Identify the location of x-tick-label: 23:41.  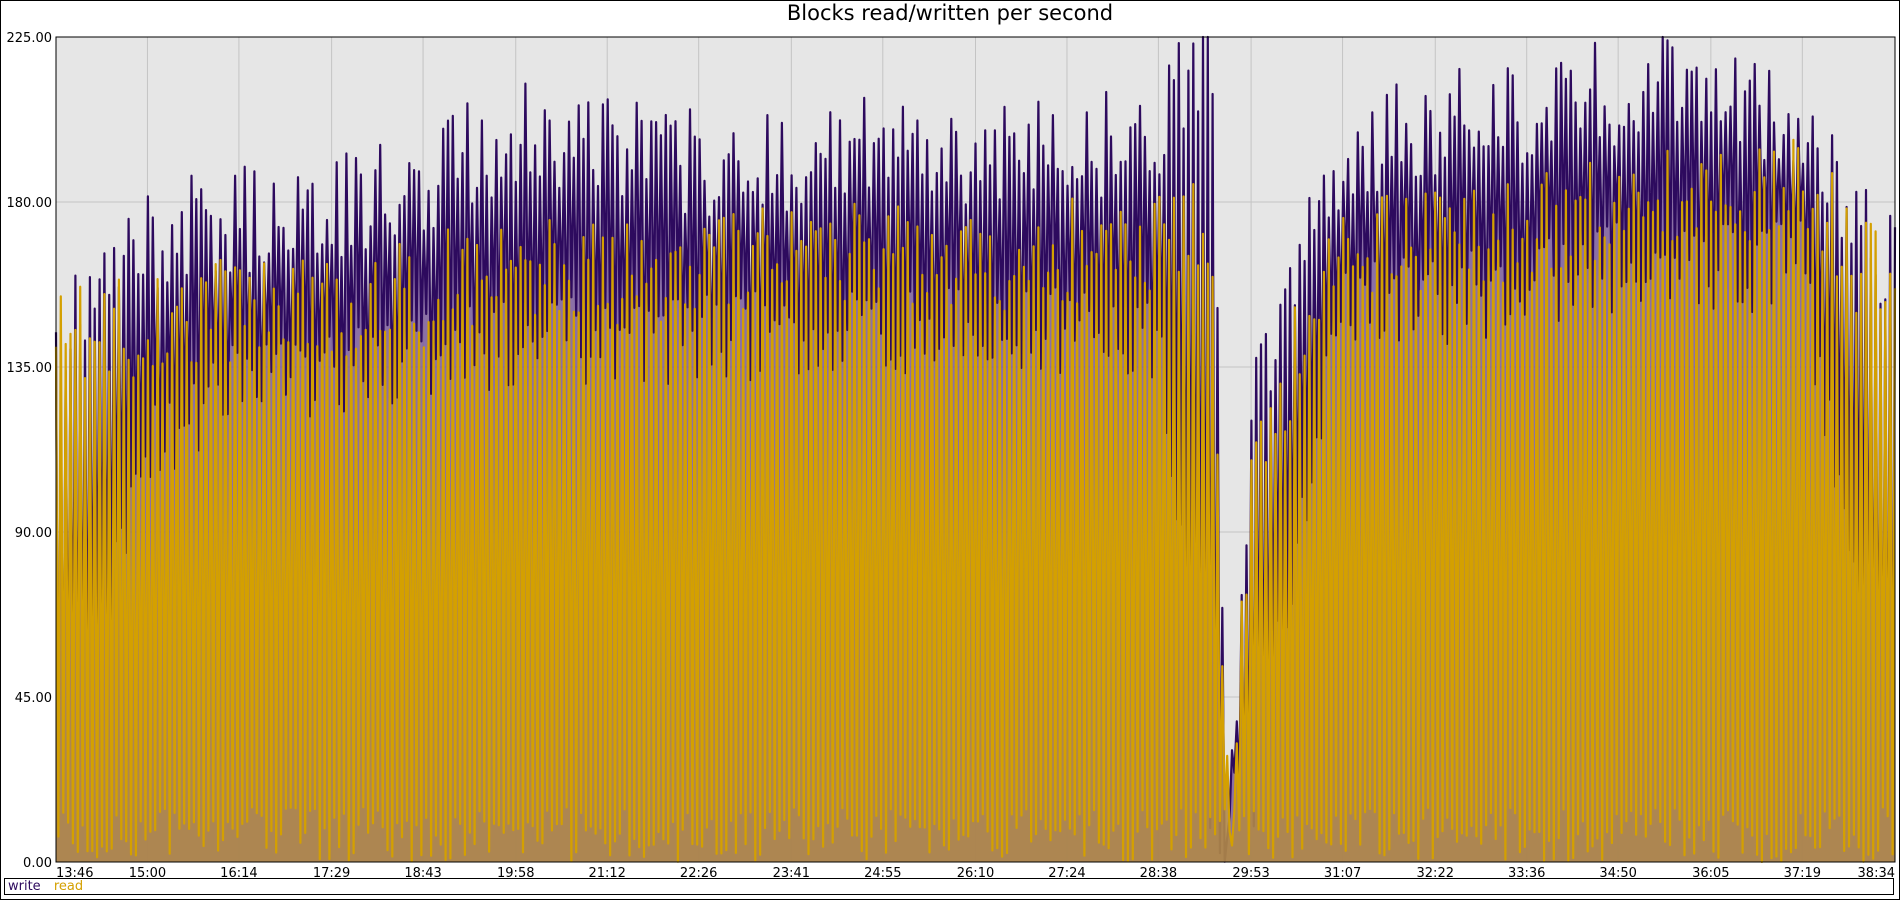
(791, 873).